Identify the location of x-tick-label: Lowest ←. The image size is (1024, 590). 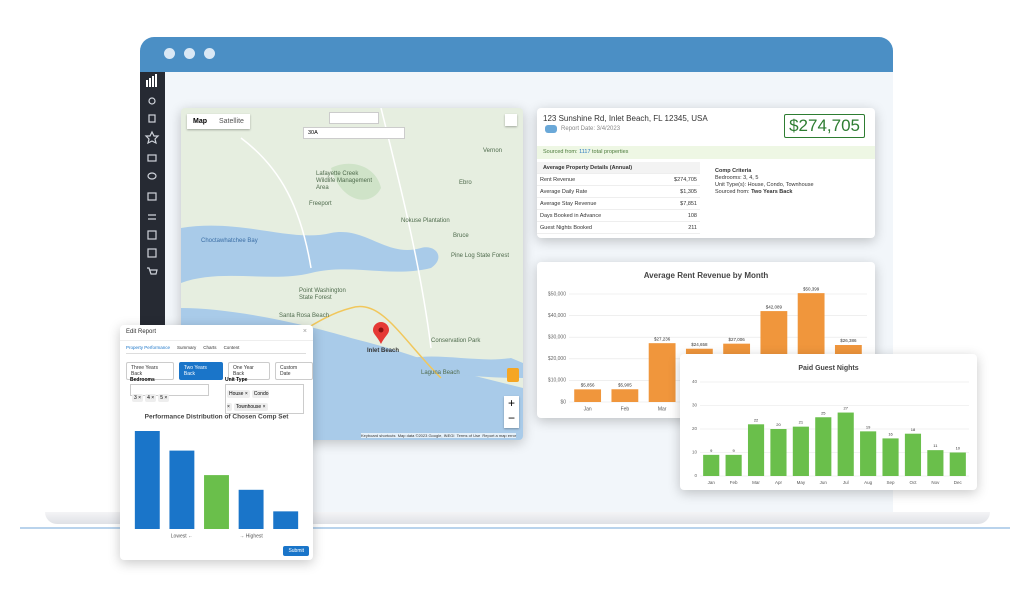
(182, 536).